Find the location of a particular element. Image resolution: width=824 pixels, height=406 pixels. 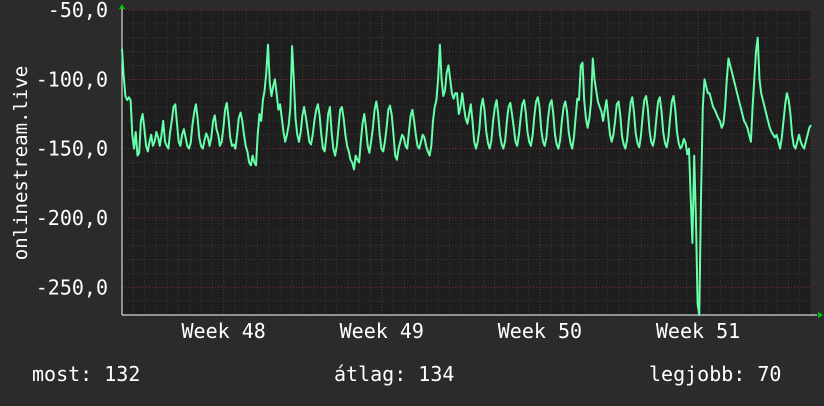

x-tick-label: Week 50 is located at coordinates (540, 331).